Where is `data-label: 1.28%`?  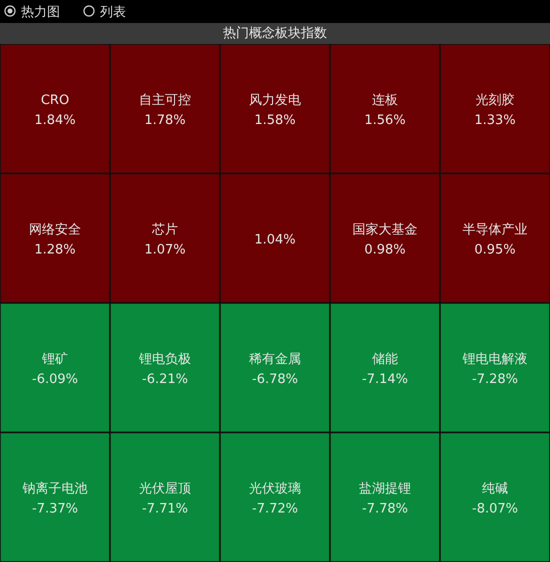
data-label: 1.28% is located at coordinates (55, 250).